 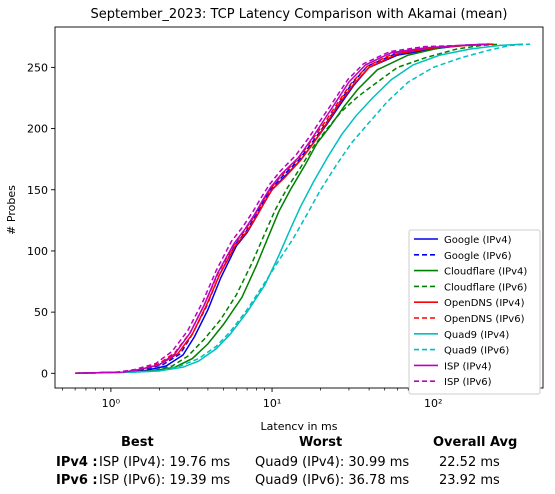 I want to click on y-tick-label: 100, so click(x=37, y=251).